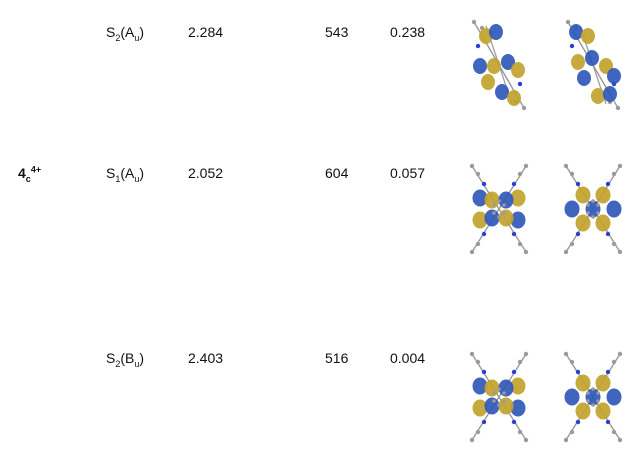 This screenshot has width=633, height=461. What do you see at coordinates (125, 33) in the screenshot?
I see `state-label: S2(Au)` at bounding box center [125, 33].